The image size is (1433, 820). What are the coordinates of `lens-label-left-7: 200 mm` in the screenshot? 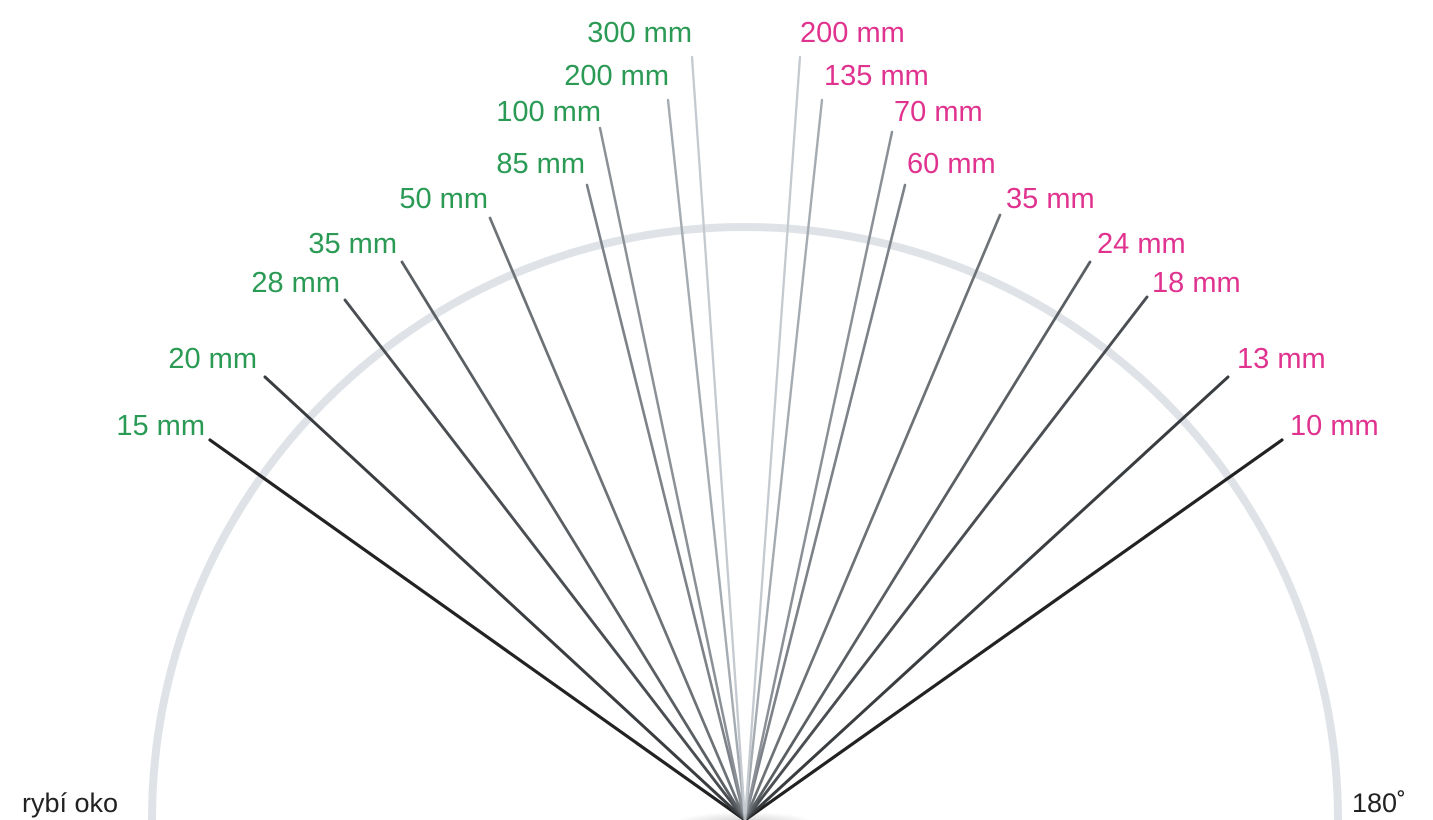 It's located at (616, 76).